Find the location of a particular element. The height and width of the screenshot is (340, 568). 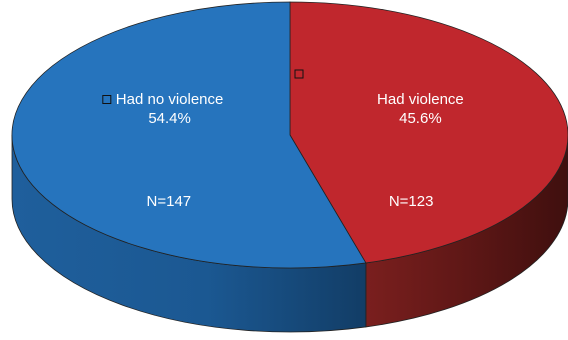

slice-name-label-had-violence: Had violence is located at coordinates (420, 99).